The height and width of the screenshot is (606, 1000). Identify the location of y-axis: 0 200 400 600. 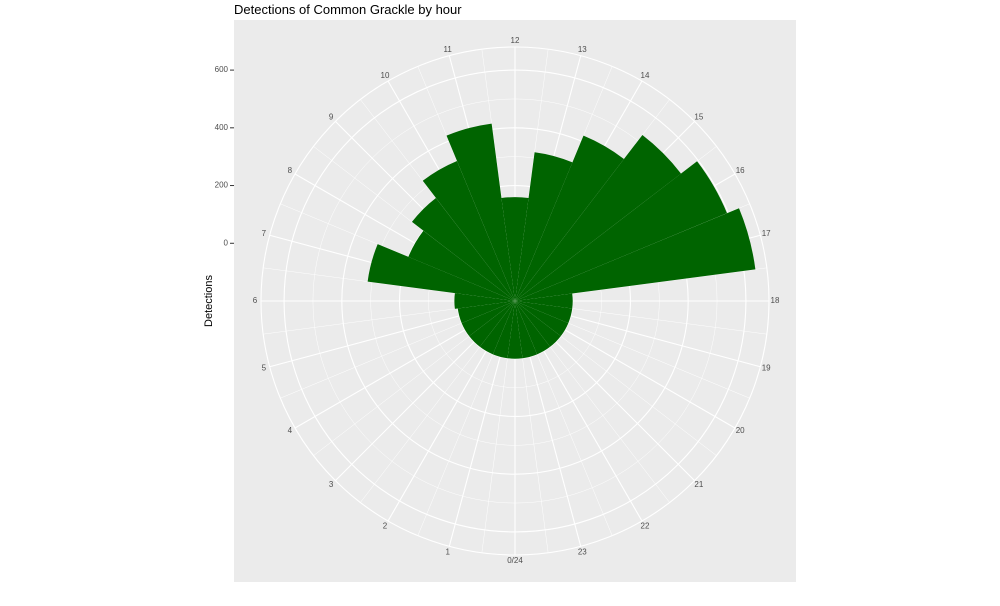
(224, 156).